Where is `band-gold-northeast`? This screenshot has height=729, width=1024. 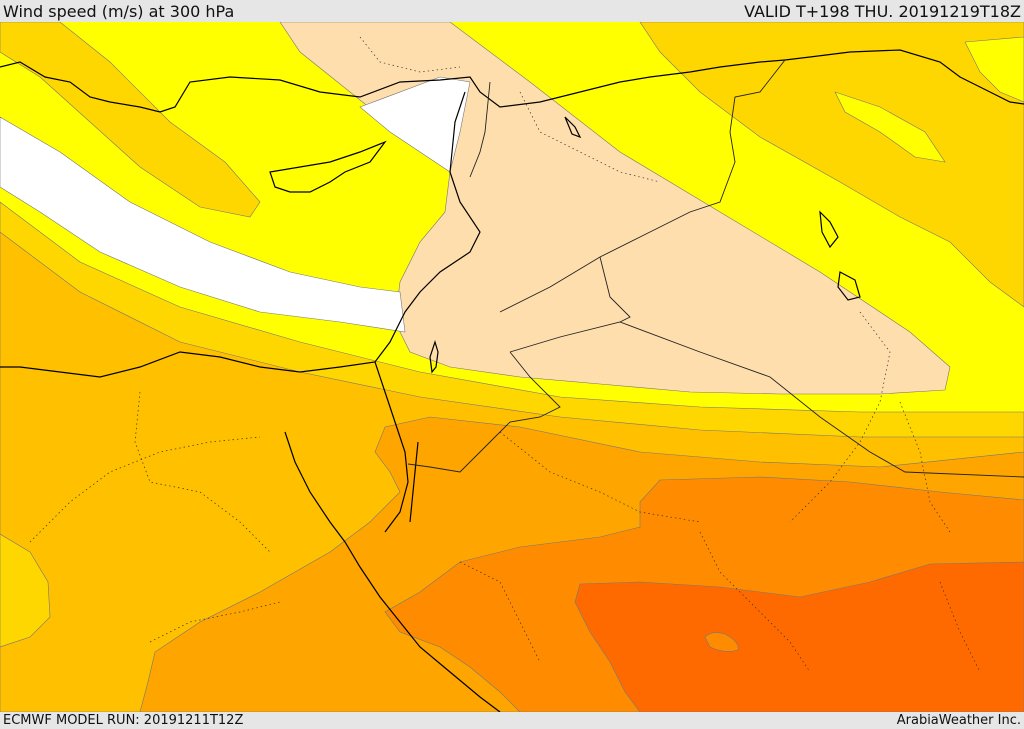
band-gold-northeast is located at coordinates (831, 165).